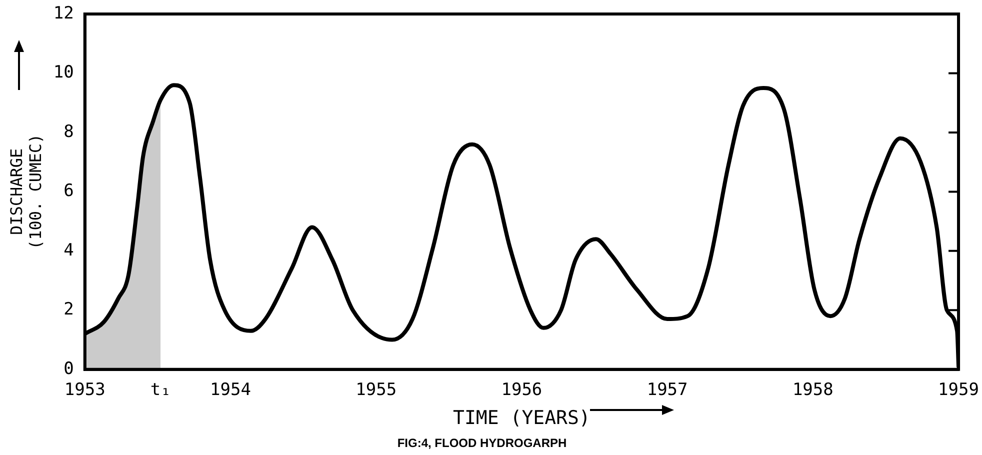 The image size is (982, 455). Describe the element at coordinates (69, 250) in the screenshot. I see `y-tick-label: 4` at that location.